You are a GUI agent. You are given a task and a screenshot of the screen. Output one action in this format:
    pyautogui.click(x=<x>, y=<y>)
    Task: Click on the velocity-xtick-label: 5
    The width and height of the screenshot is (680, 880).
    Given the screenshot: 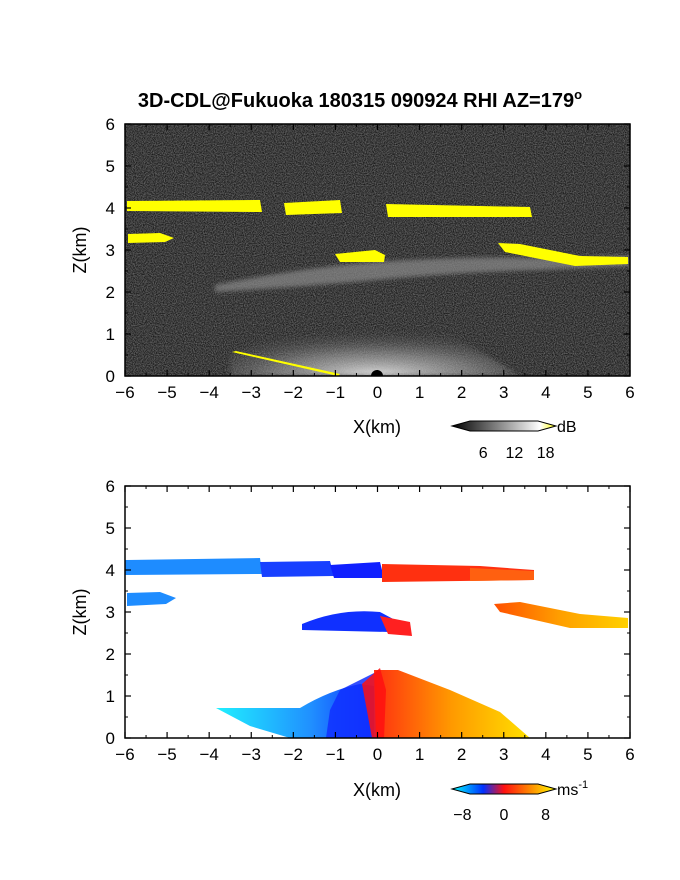 What is the action you would take?
    pyautogui.click(x=587, y=754)
    